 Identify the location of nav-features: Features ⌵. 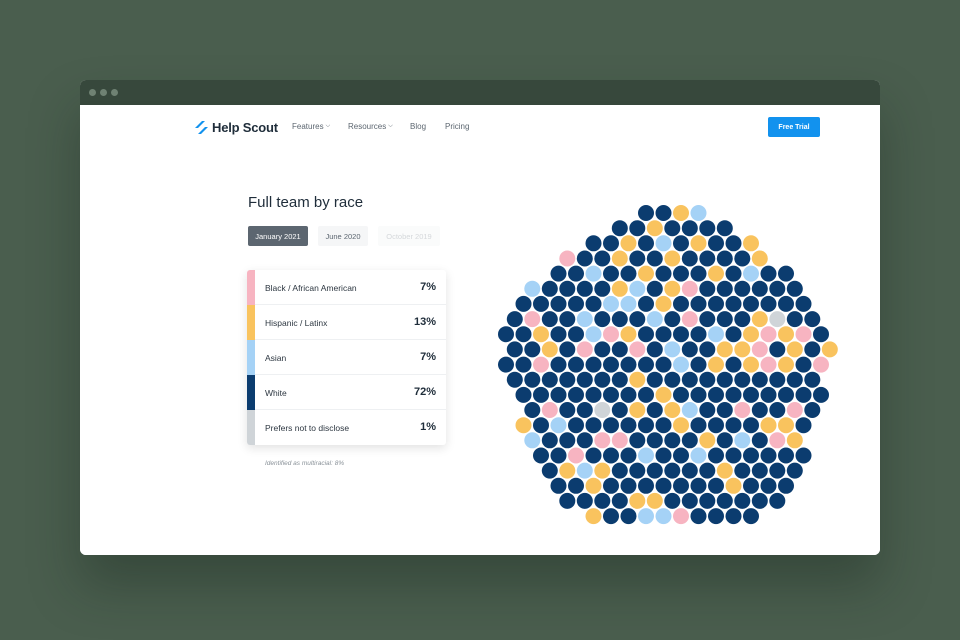
(311, 126).